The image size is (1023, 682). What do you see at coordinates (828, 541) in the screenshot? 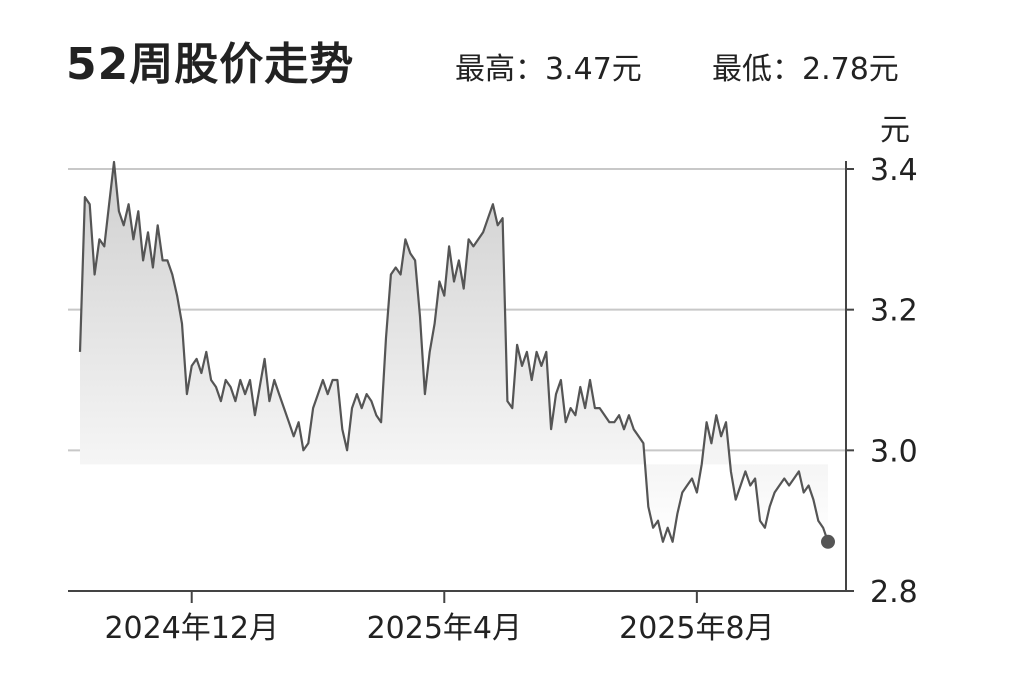
I see `latest-price-marker` at bounding box center [828, 541].